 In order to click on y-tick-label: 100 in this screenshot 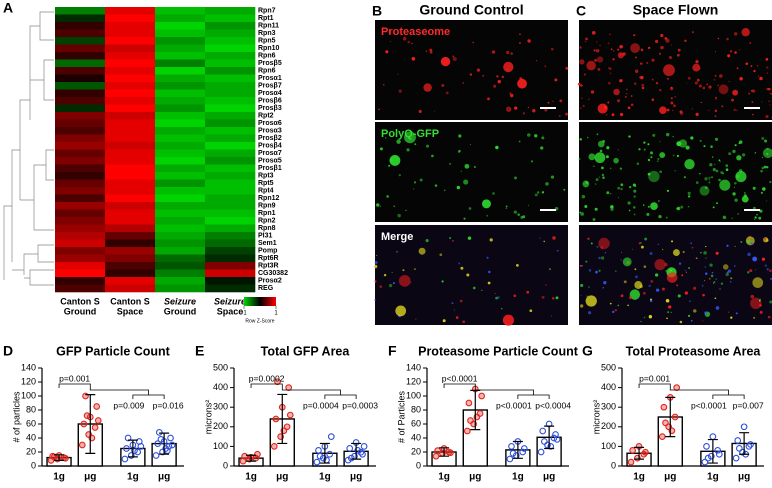, I will do `click(220, 446)`.